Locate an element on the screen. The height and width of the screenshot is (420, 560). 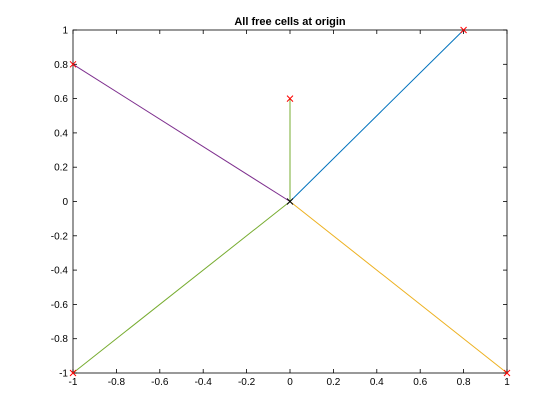
x-tick-label: 0.4 is located at coordinates (377, 382).